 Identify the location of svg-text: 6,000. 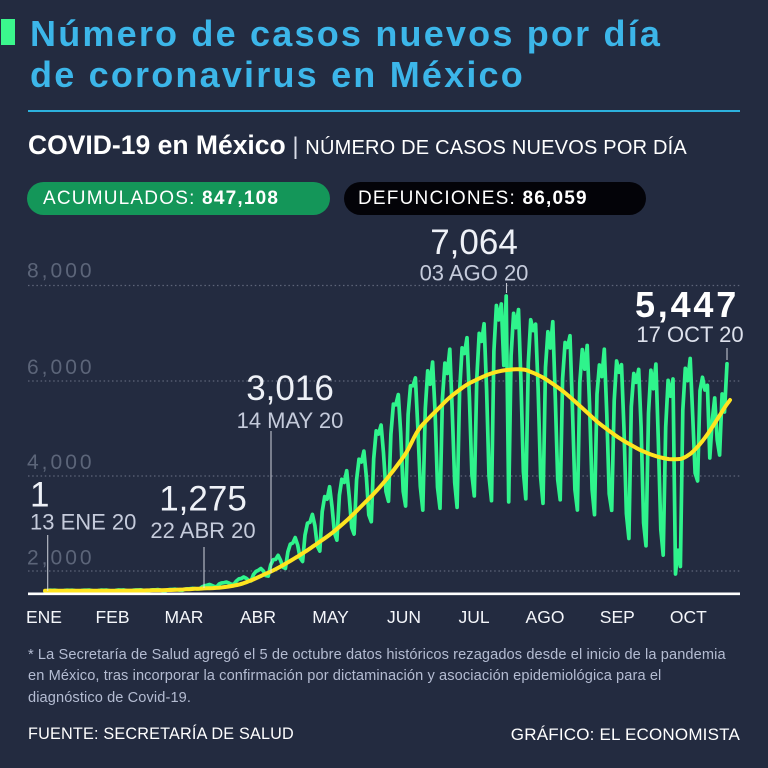
(61, 367).